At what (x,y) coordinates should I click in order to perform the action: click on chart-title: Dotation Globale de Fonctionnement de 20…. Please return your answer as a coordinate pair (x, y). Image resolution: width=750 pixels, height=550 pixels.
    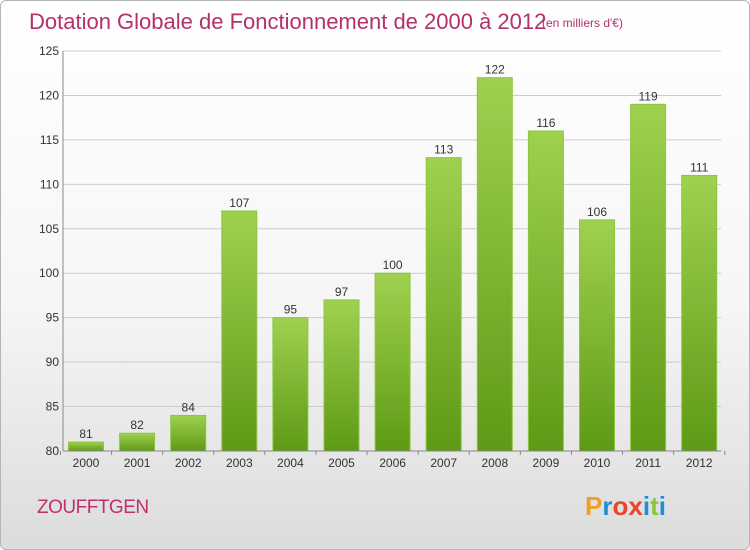
    Looking at the image, I should click on (288, 21).